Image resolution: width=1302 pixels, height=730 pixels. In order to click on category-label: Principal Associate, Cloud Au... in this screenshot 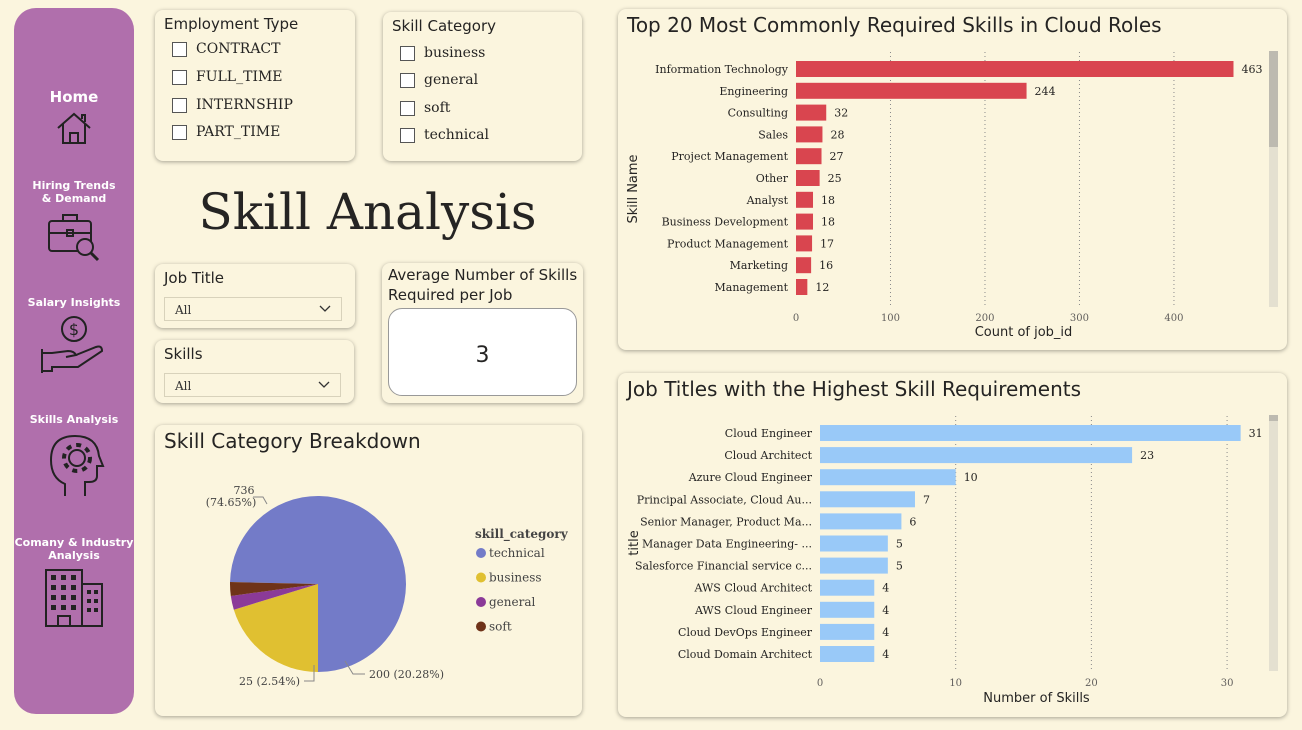, I will do `click(724, 499)`.